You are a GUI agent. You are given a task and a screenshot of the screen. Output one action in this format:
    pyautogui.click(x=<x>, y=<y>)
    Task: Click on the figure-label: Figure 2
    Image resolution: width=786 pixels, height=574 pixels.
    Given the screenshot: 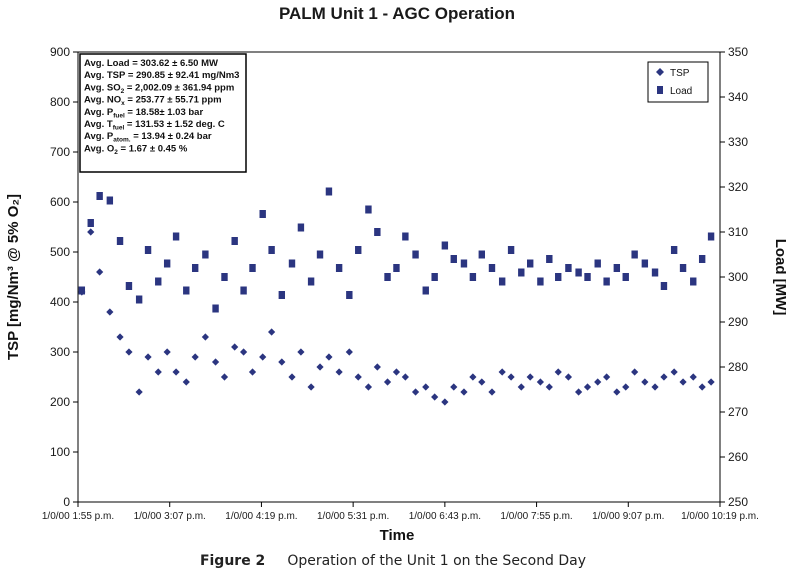 What is the action you would take?
    pyautogui.click(x=232, y=561)
    